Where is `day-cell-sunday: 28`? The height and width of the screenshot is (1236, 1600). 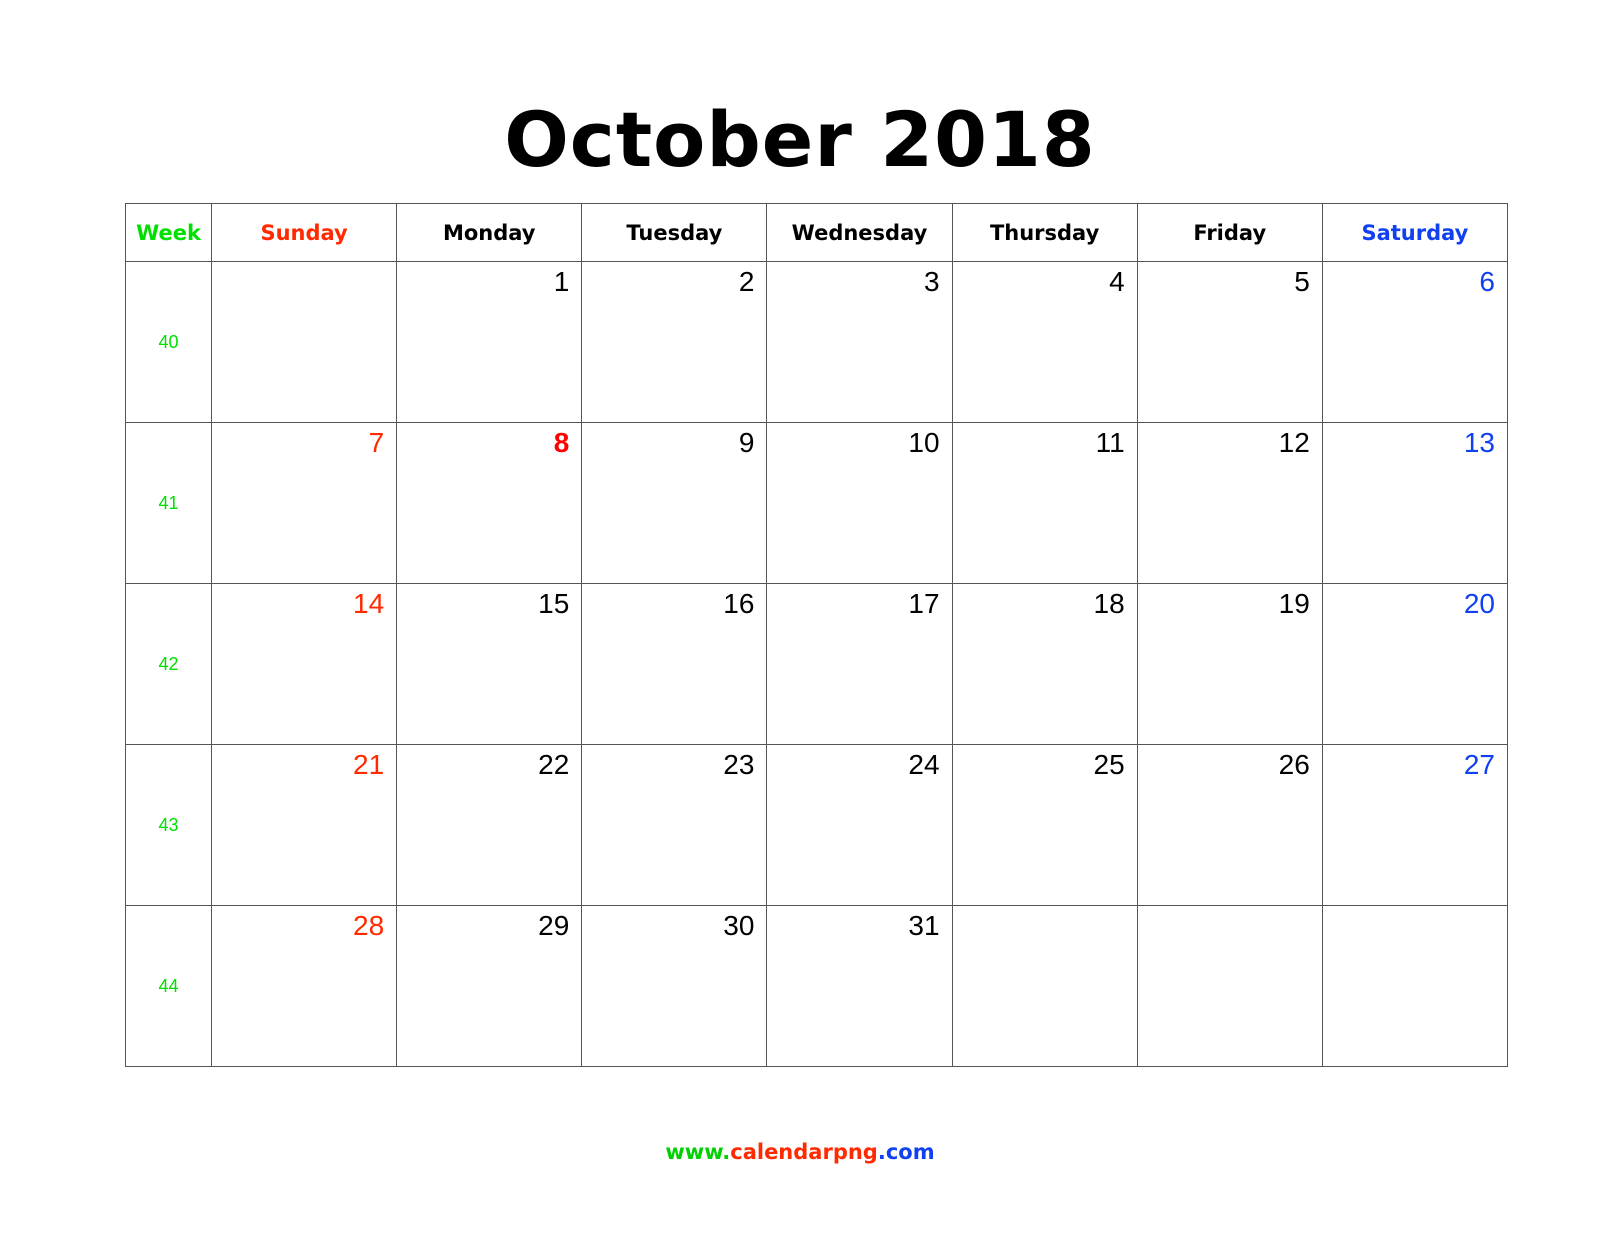
day-cell-sunday: 28 is located at coordinates (304, 986).